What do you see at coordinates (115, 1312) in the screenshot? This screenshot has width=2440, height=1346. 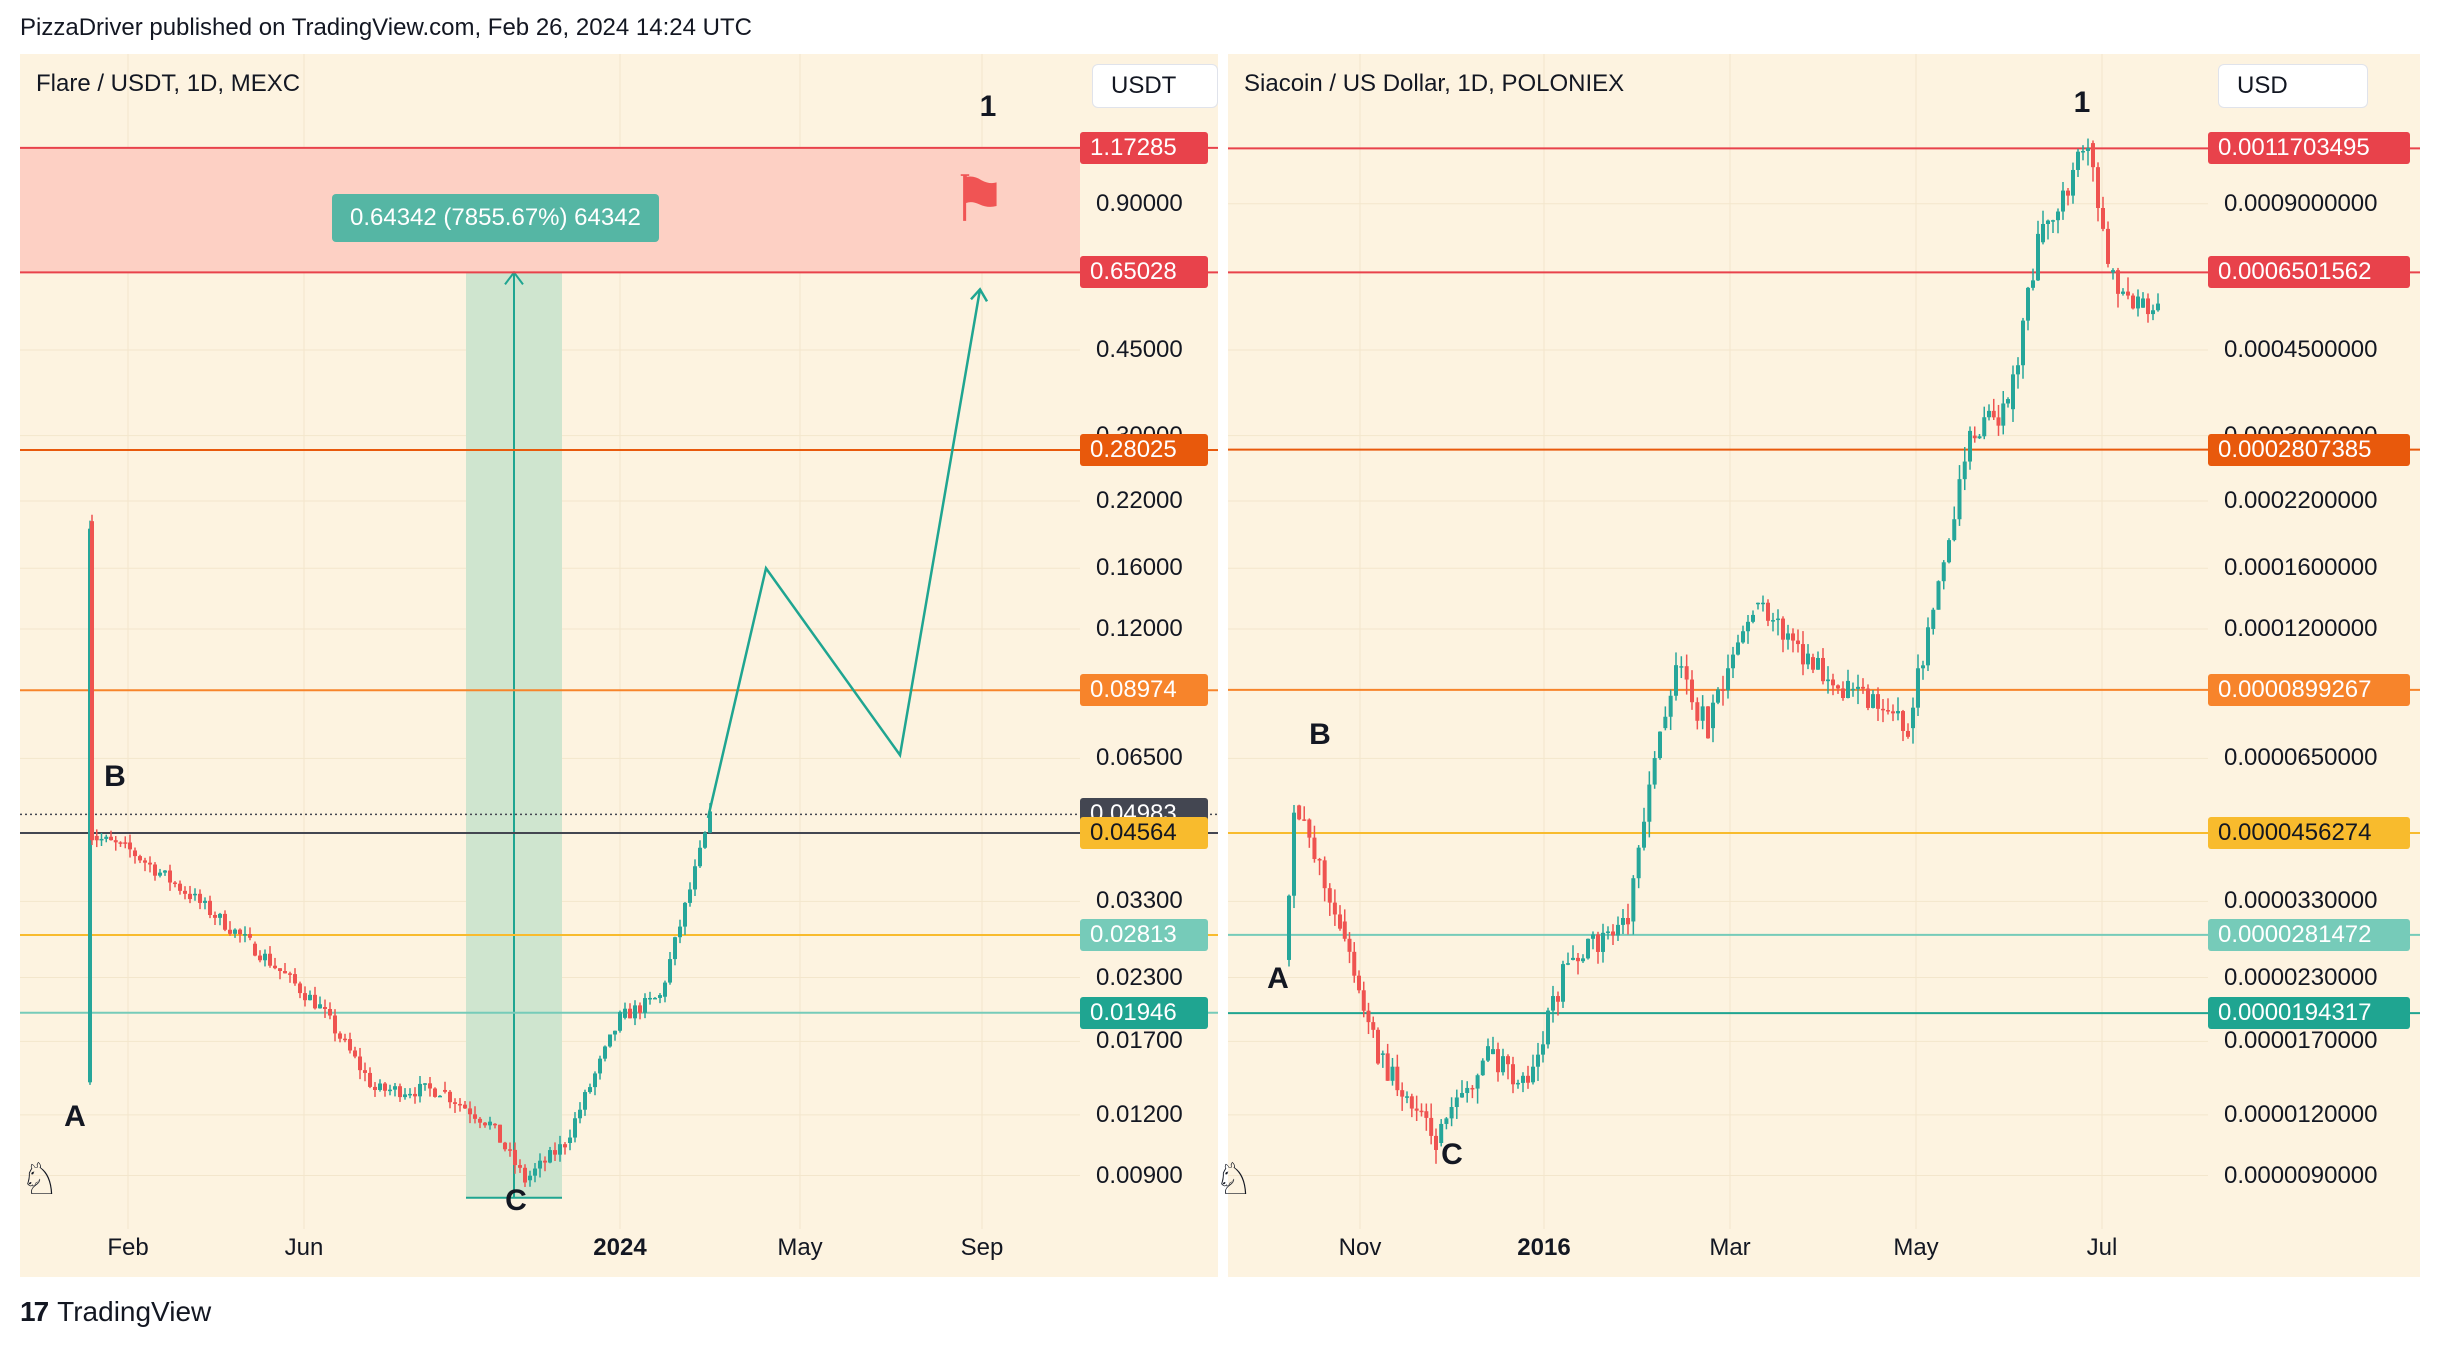 I see `footer-brand: 17 TradingView` at bounding box center [115, 1312].